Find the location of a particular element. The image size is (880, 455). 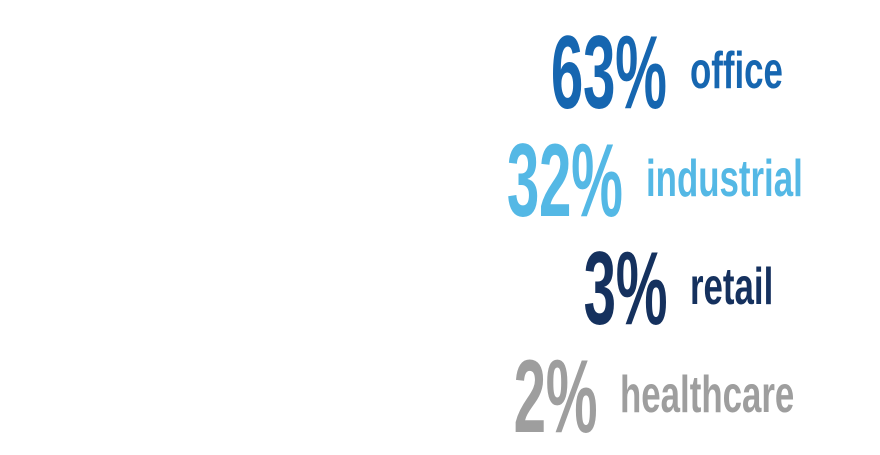

stat-value: 3% is located at coordinates (625, 289).